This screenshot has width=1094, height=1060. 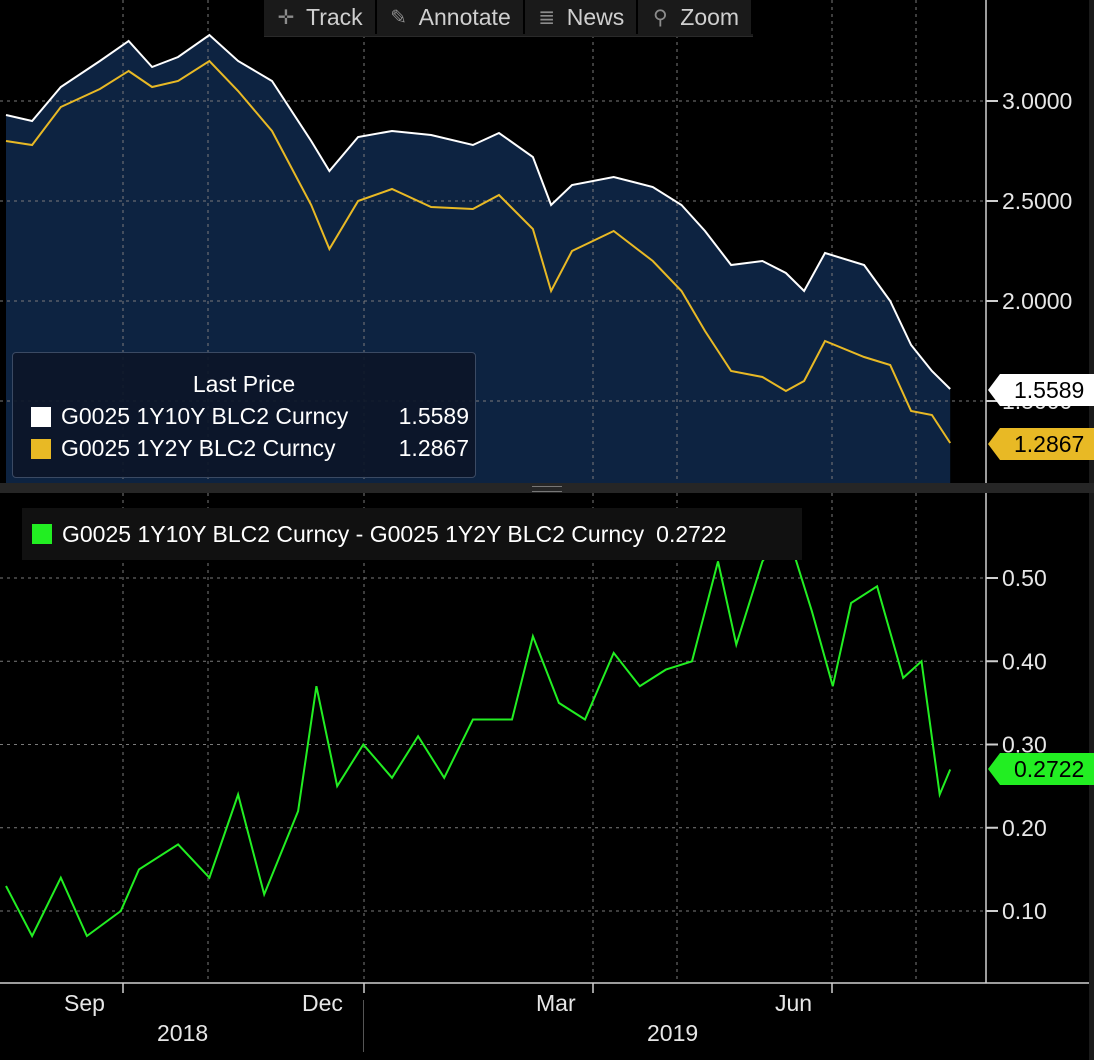 I want to click on legend-swatch-green, so click(x=42, y=534).